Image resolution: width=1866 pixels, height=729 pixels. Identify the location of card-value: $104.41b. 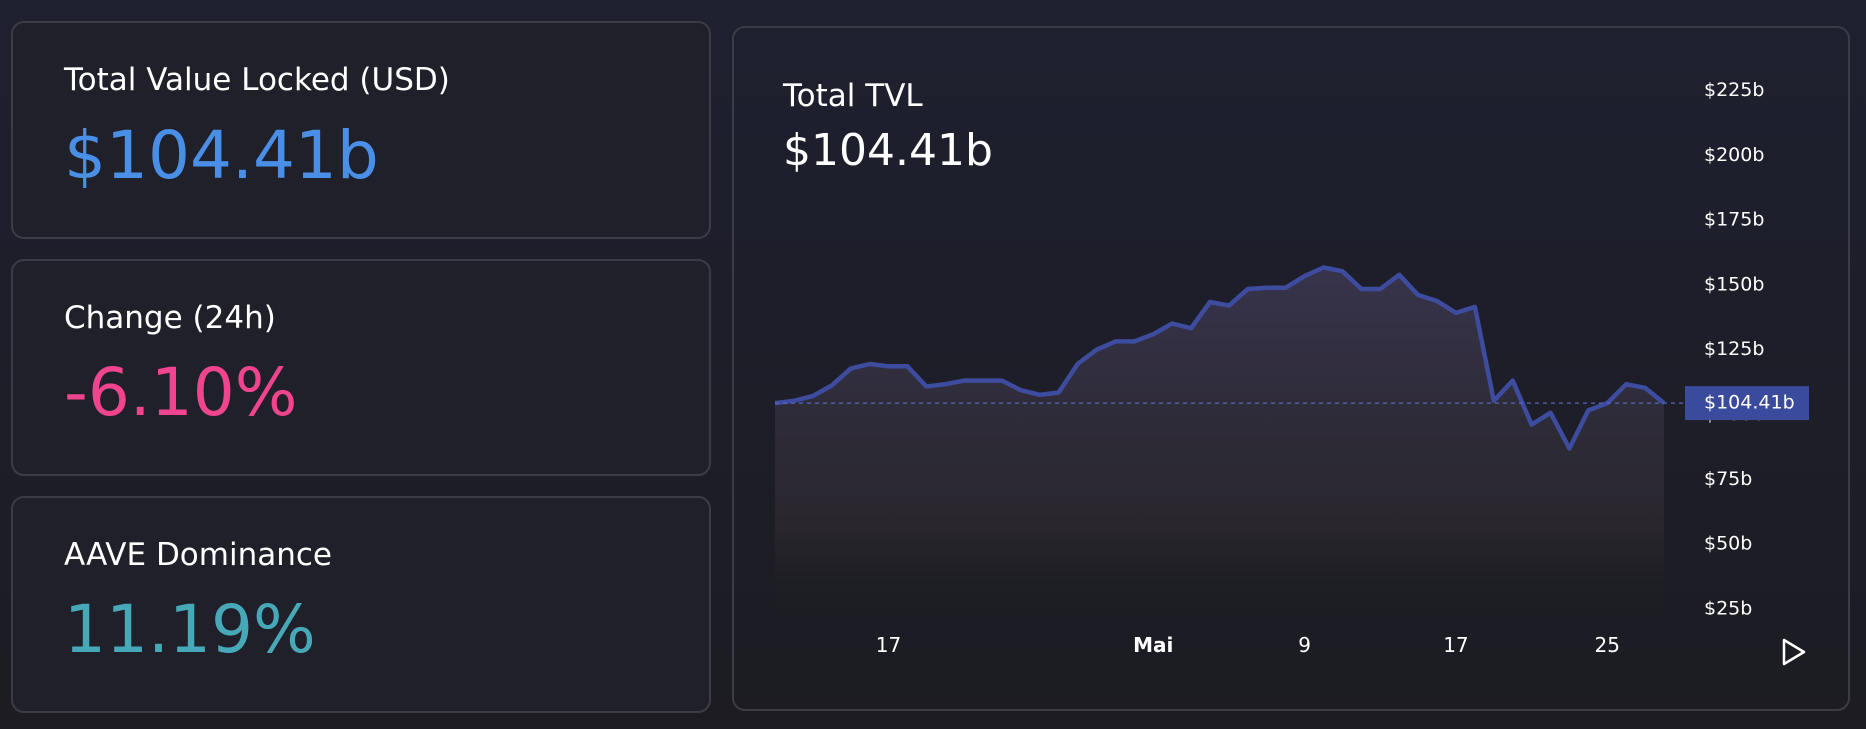
(221, 155).